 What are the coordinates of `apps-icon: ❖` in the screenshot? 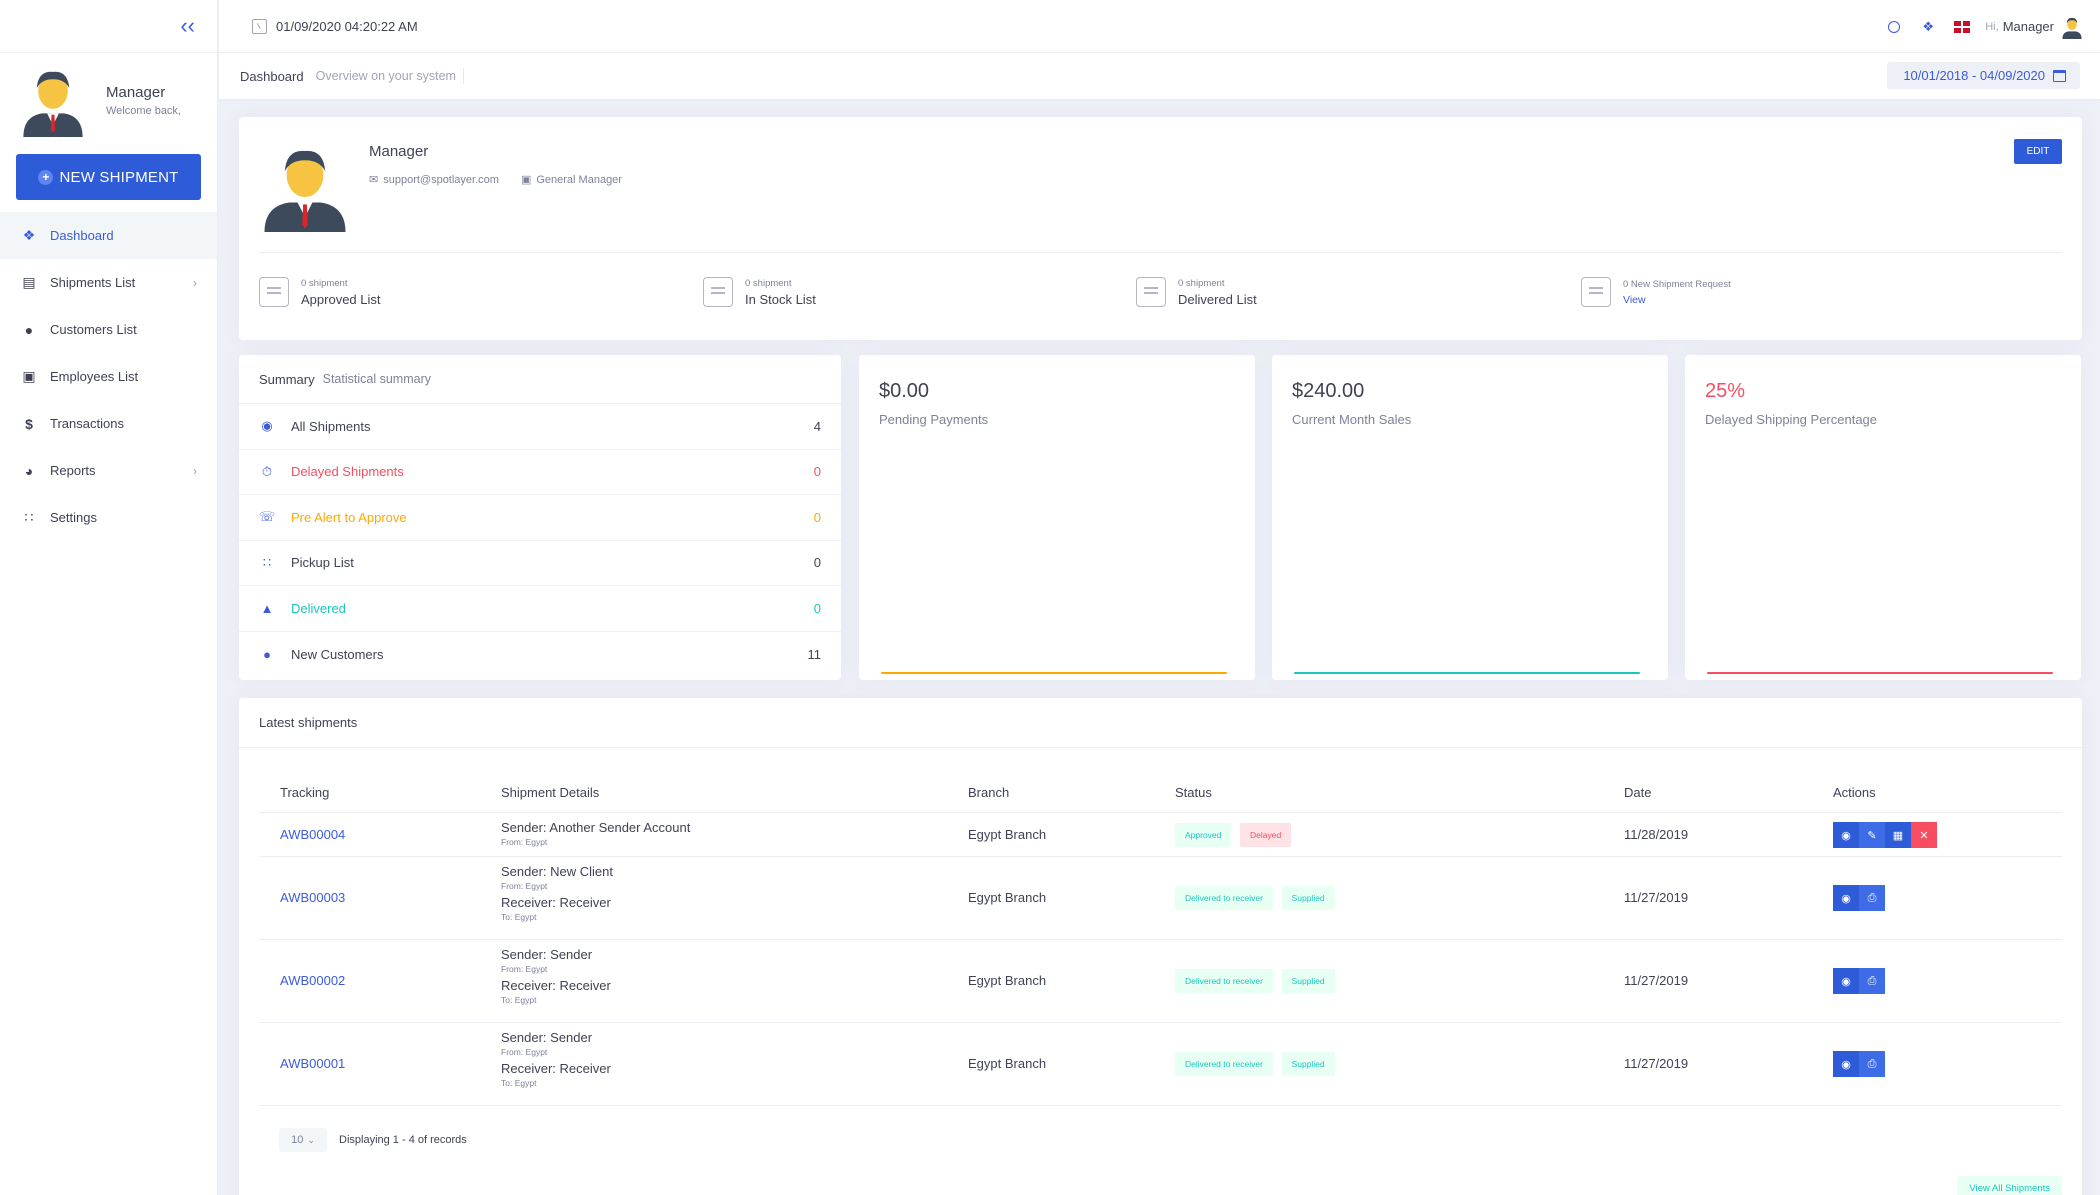 It's located at (1928, 26).